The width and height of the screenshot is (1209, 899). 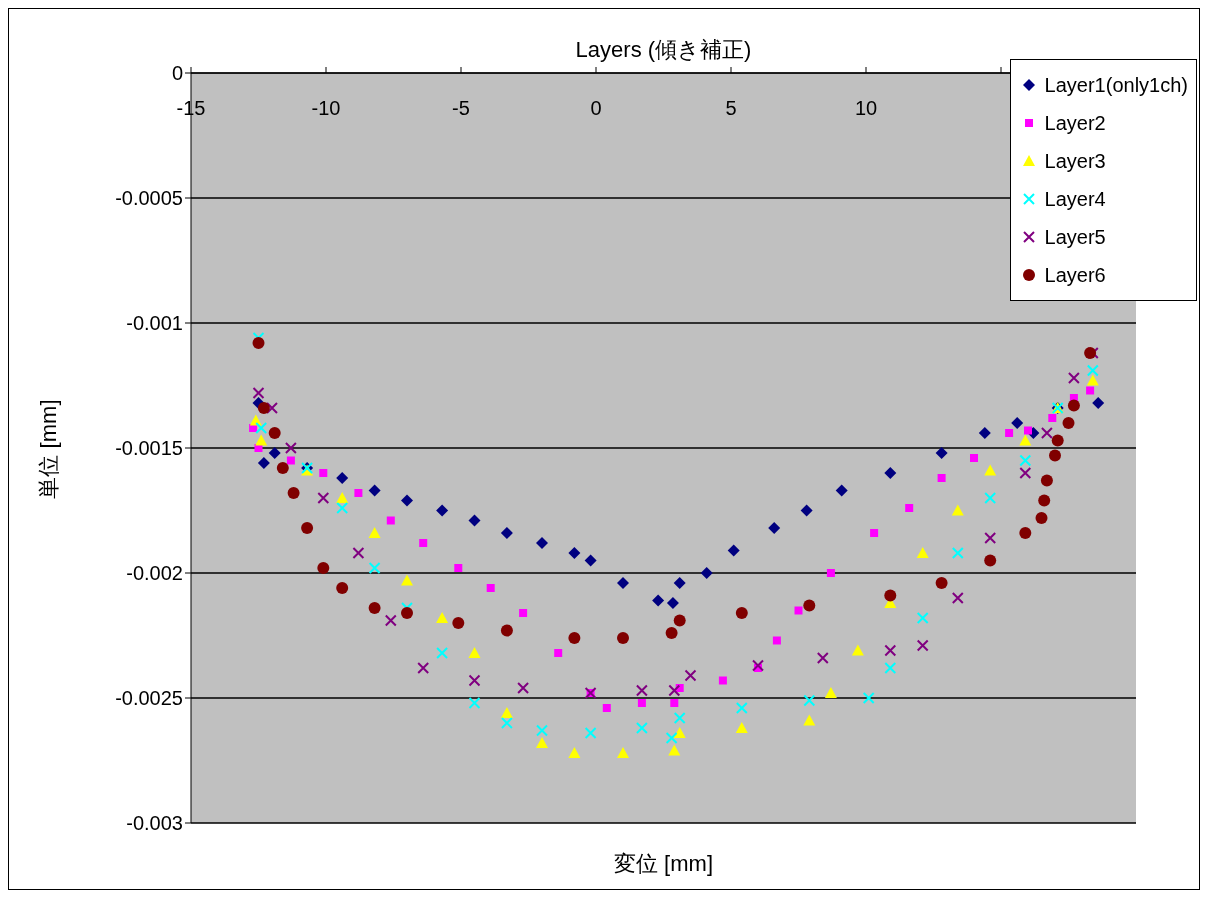 I want to click on legend-label: Layer4, so click(x=1075, y=199).